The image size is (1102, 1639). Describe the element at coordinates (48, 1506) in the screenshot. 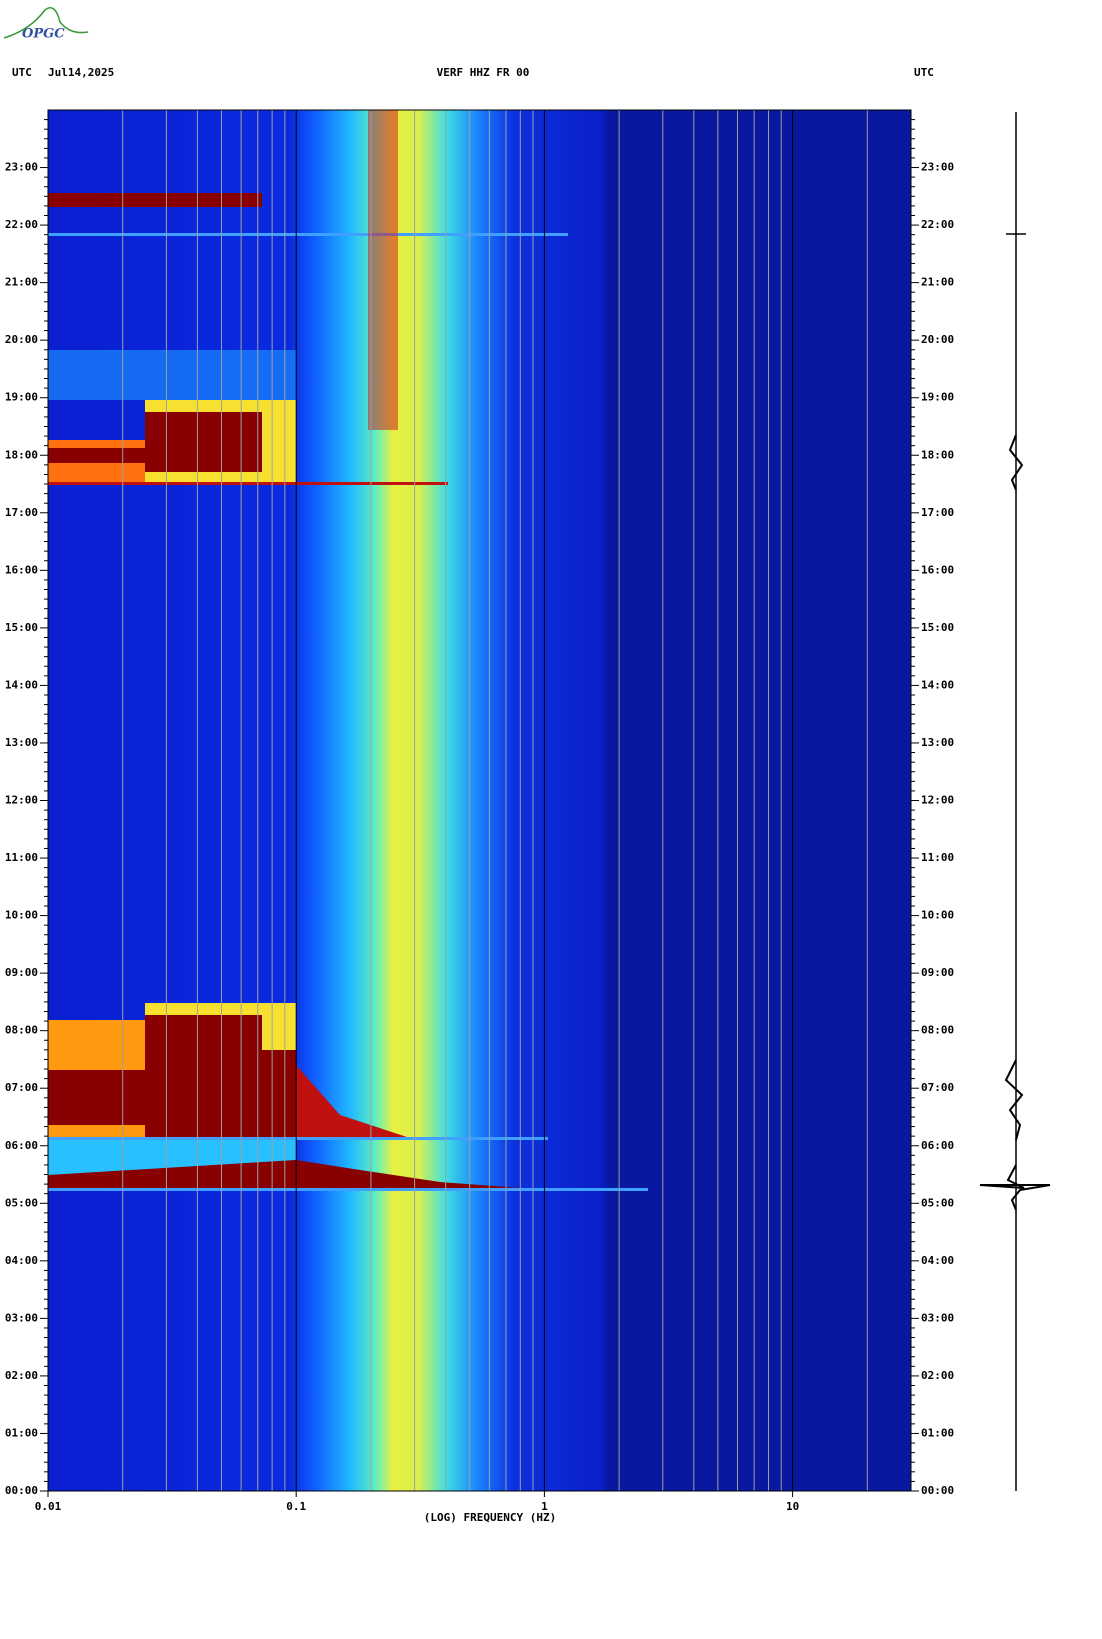

I see `x-tick-label: 0.01` at that location.